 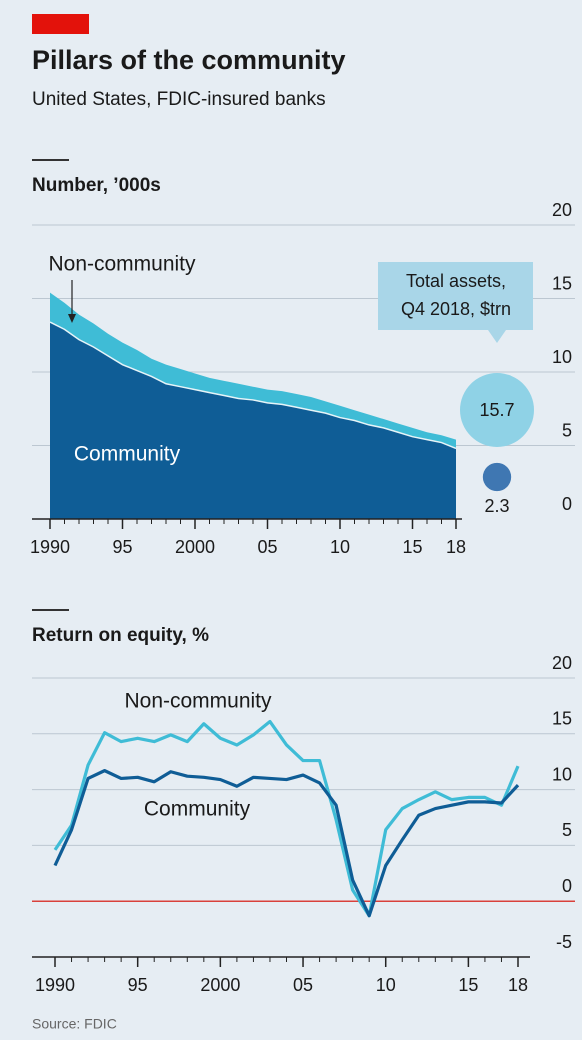 I want to click on subtitle: United States, FDIC-insured banks, so click(x=179, y=99).